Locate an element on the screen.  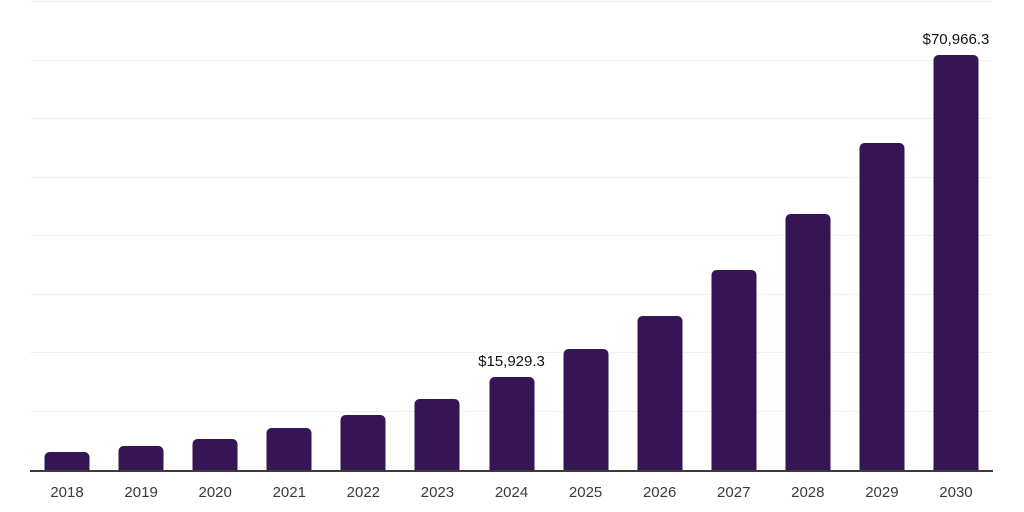
bar-slot-2018 is located at coordinates (67, 236).